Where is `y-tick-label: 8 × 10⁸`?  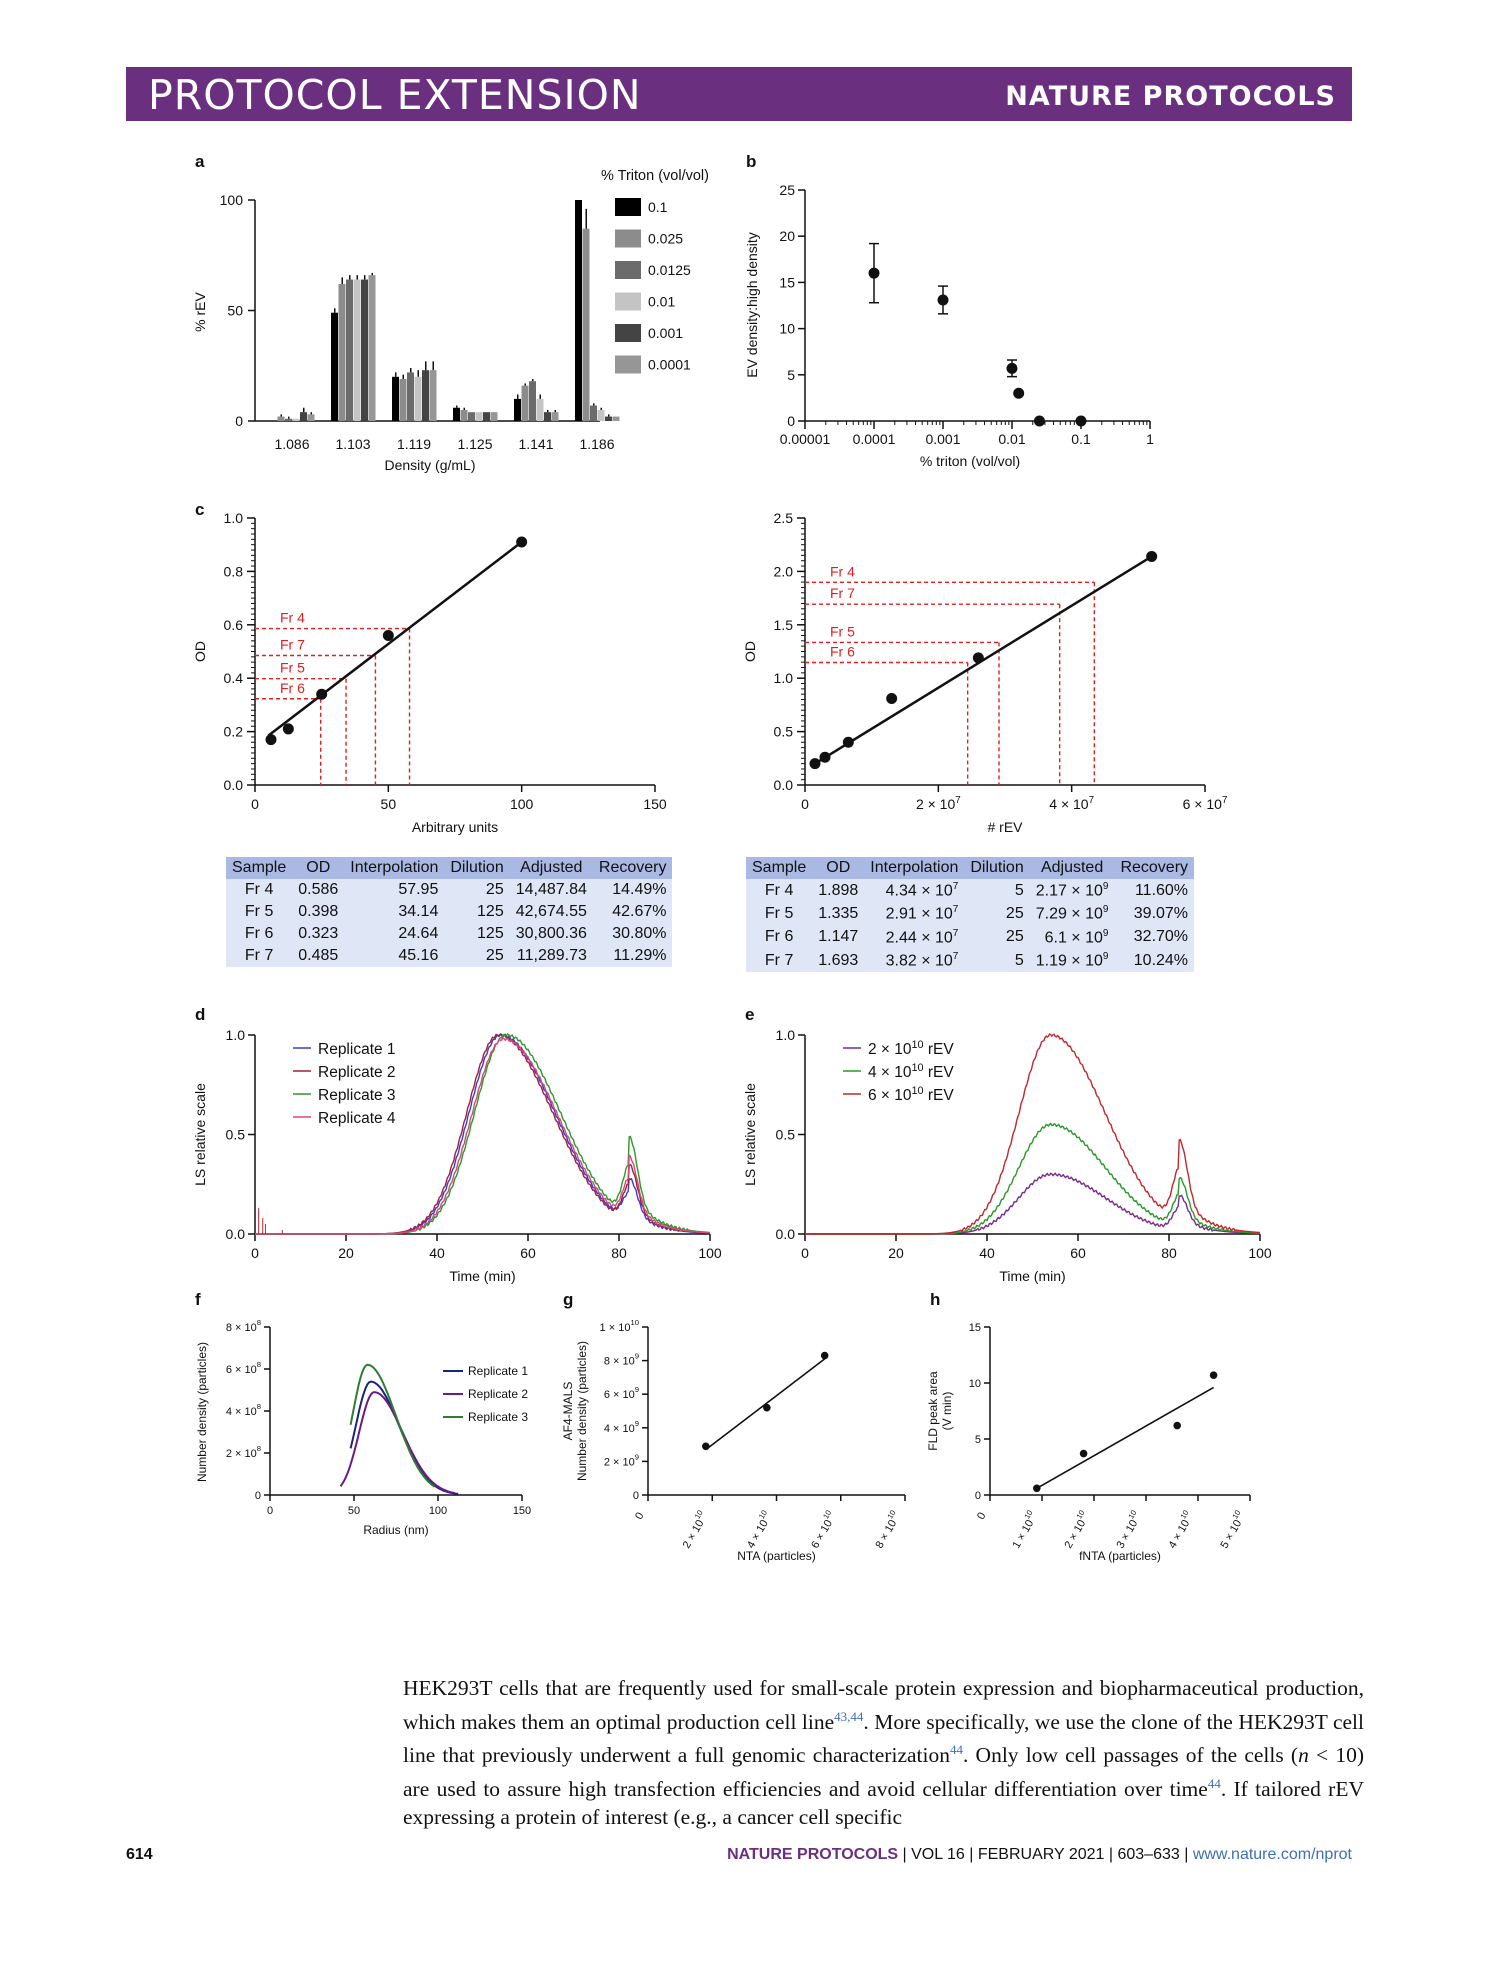
y-tick-label: 8 × 10⁸ is located at coordinates (243, 1326).